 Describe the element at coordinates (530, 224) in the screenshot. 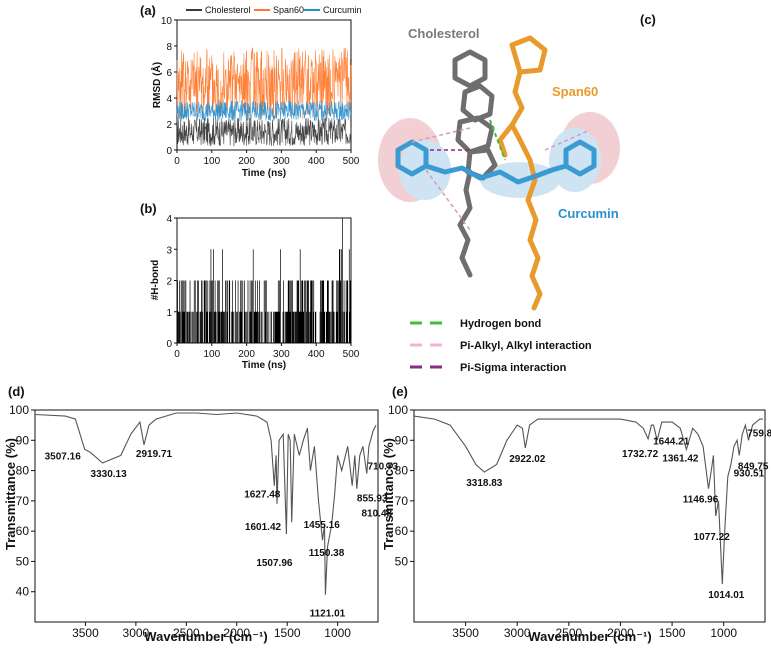

I see `span60-chain` at that location.